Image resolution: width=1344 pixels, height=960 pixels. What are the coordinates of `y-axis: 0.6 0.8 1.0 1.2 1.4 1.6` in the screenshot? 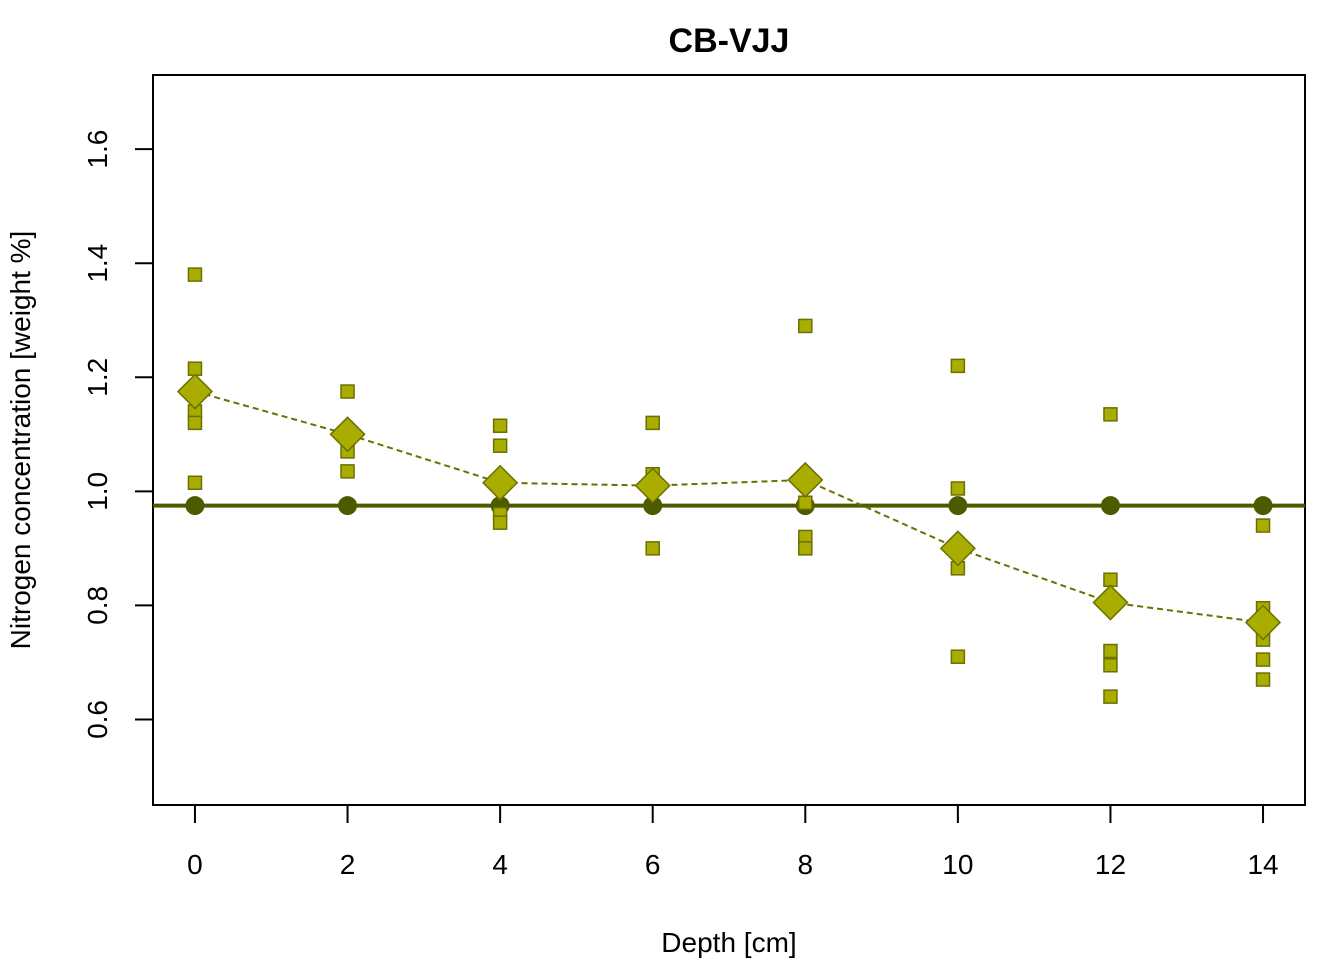 It's located at (118, 434).